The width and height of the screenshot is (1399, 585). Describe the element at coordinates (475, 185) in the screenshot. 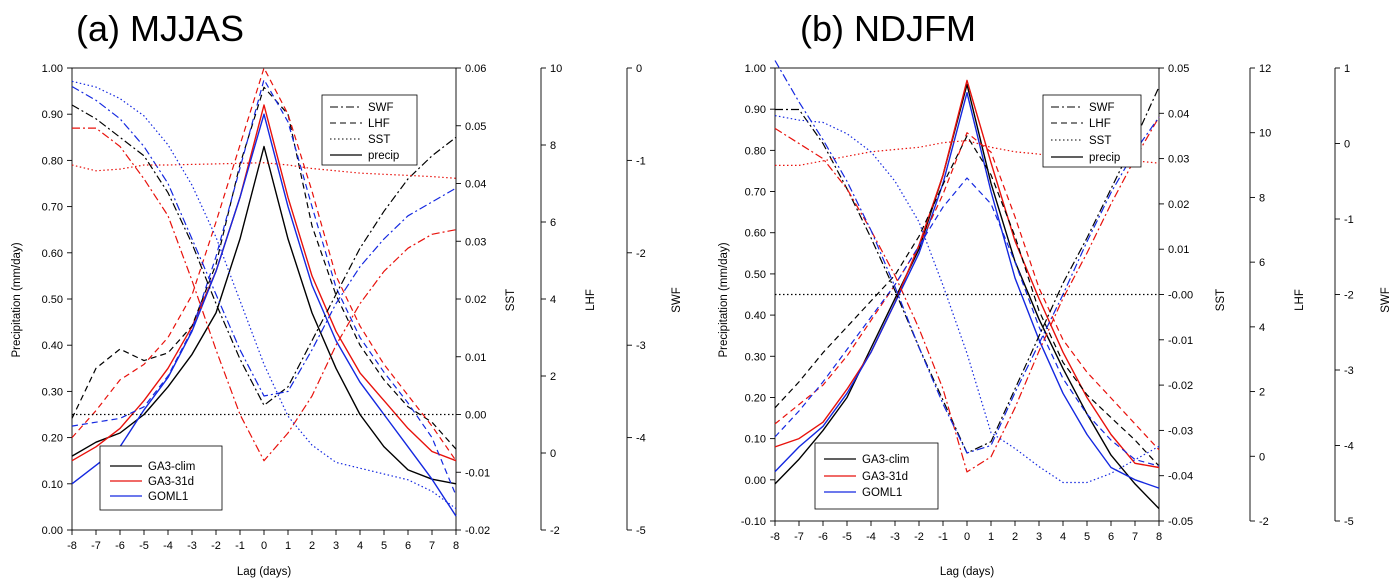

I see `sst-tick-label: 0.04` at that location.